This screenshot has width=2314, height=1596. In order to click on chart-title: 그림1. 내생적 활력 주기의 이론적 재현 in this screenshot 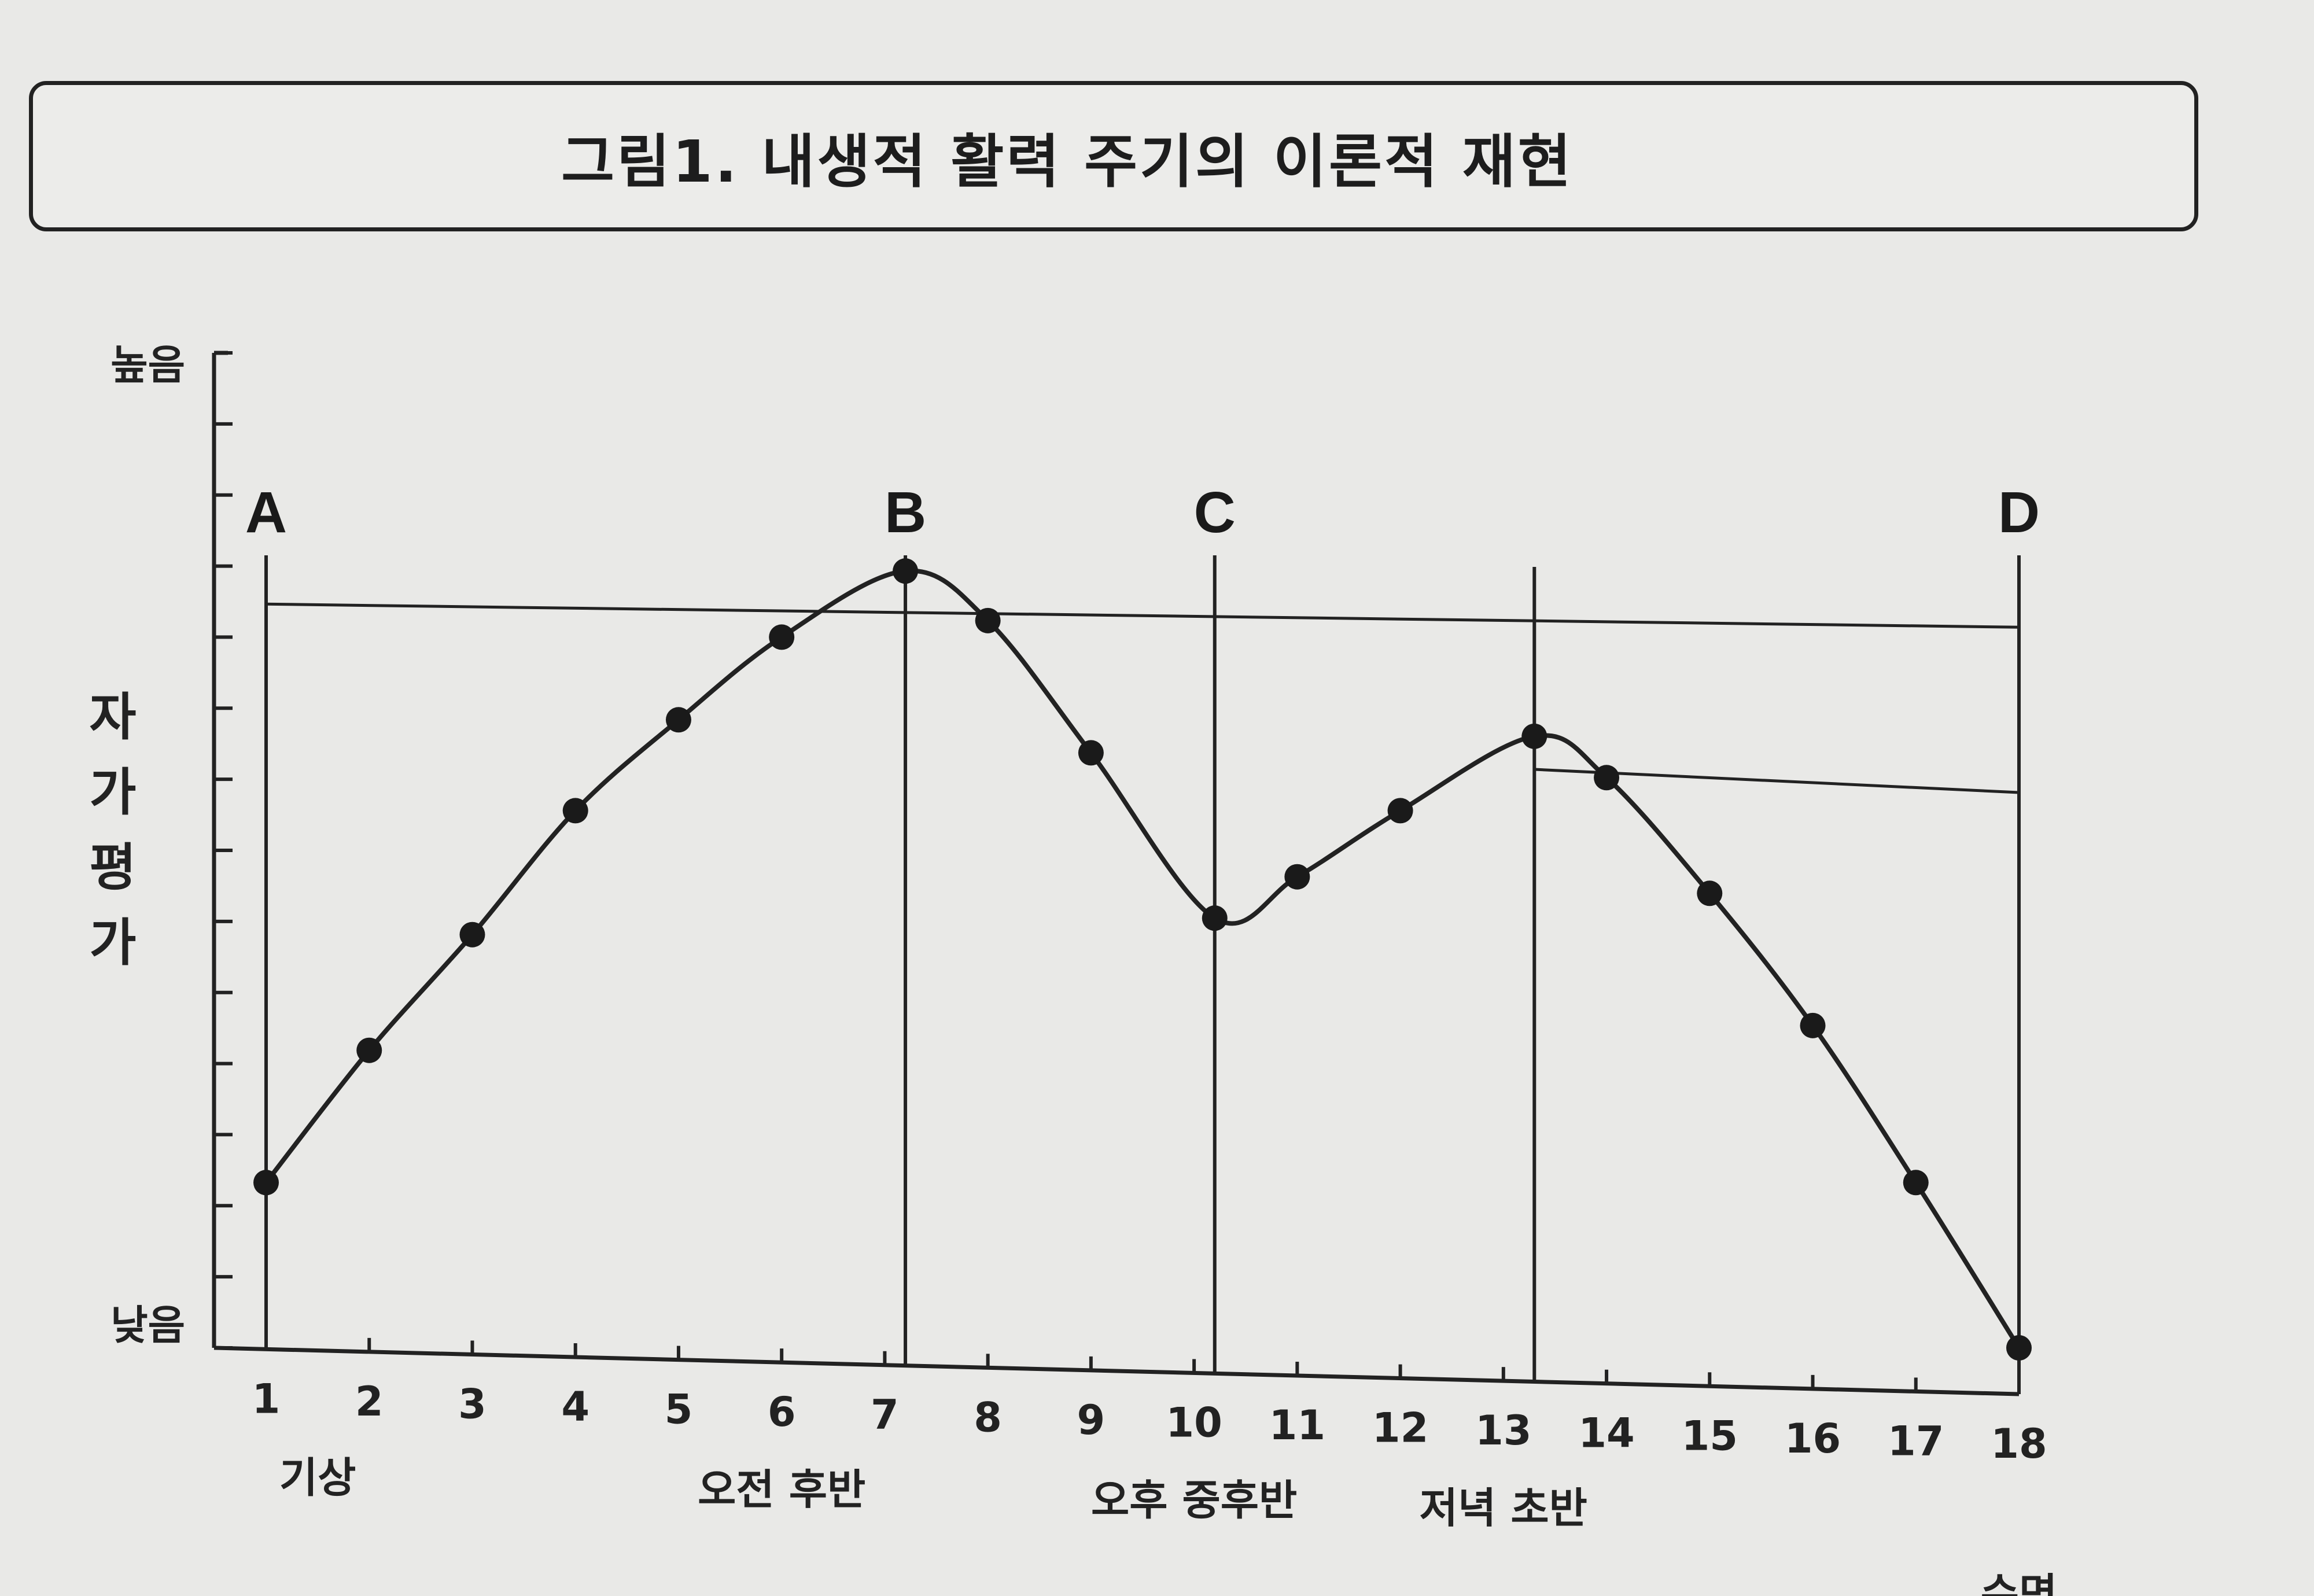, I will do `click(1067, 161)`.